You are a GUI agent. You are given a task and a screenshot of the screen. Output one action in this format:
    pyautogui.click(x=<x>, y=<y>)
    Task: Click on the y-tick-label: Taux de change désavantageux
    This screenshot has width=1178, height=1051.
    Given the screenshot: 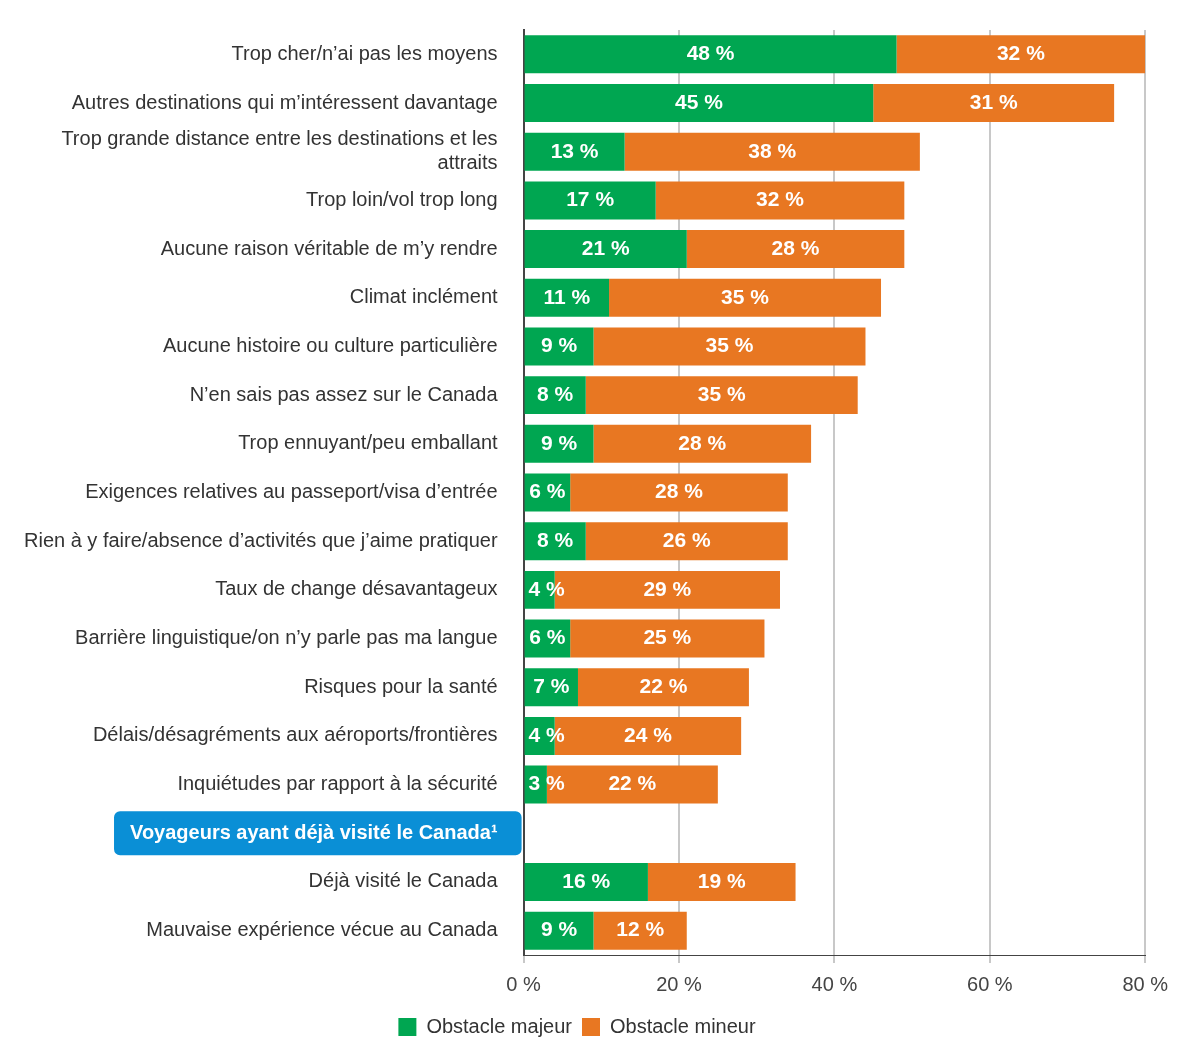 What is the action you would take?
    pyautogui.click(x=356, y=588)
    